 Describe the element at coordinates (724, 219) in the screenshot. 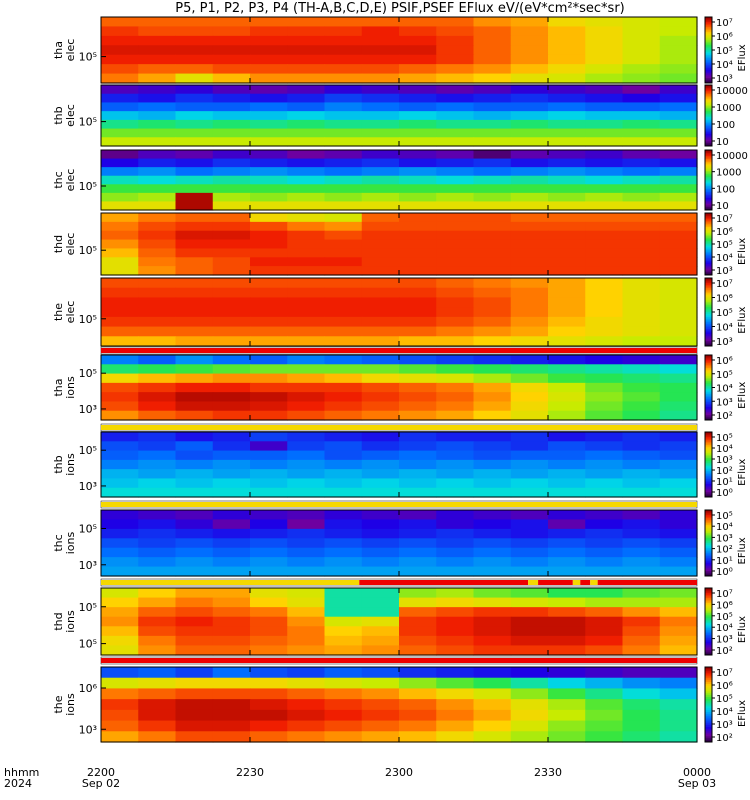

I see `colorbar-tick-label: 10⁷` at that location.